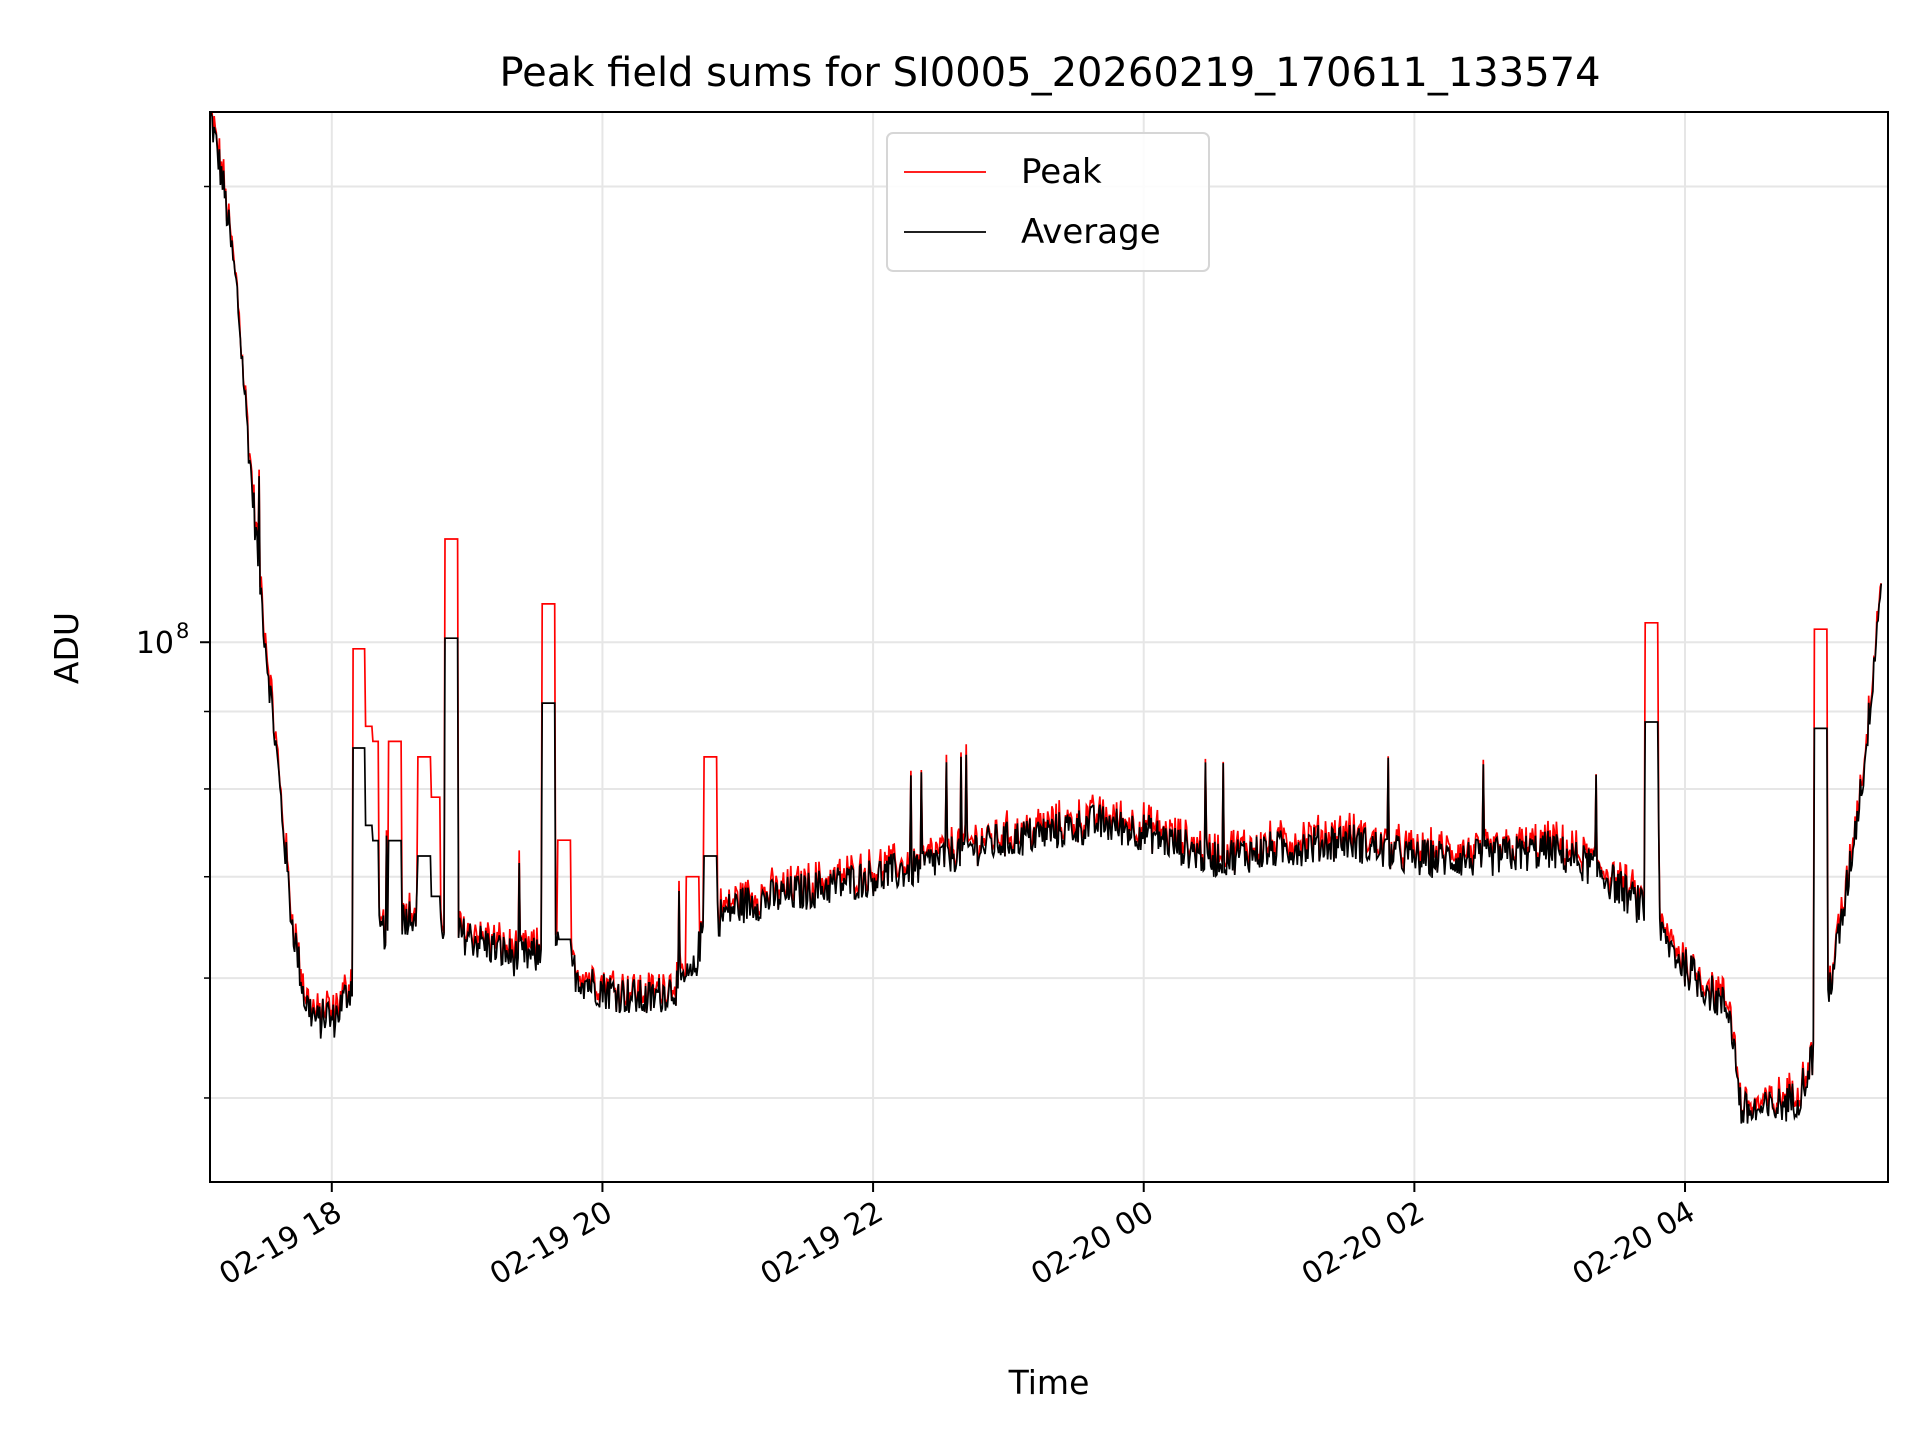 The height and width of the screenshot is (1440, 1920). Describe the element at coordinates (1061, 172) in the screenshot. I see `legend-peak-label: Peak` at that location.